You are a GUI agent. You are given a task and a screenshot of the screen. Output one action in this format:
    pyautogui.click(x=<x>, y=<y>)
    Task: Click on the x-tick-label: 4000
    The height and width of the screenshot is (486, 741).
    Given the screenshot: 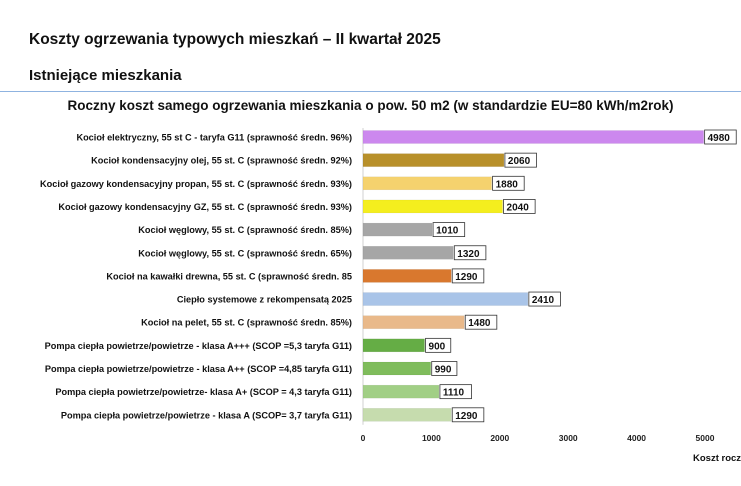 What is the action you would take?
    pyautogui.click(x=636, y=438)
    